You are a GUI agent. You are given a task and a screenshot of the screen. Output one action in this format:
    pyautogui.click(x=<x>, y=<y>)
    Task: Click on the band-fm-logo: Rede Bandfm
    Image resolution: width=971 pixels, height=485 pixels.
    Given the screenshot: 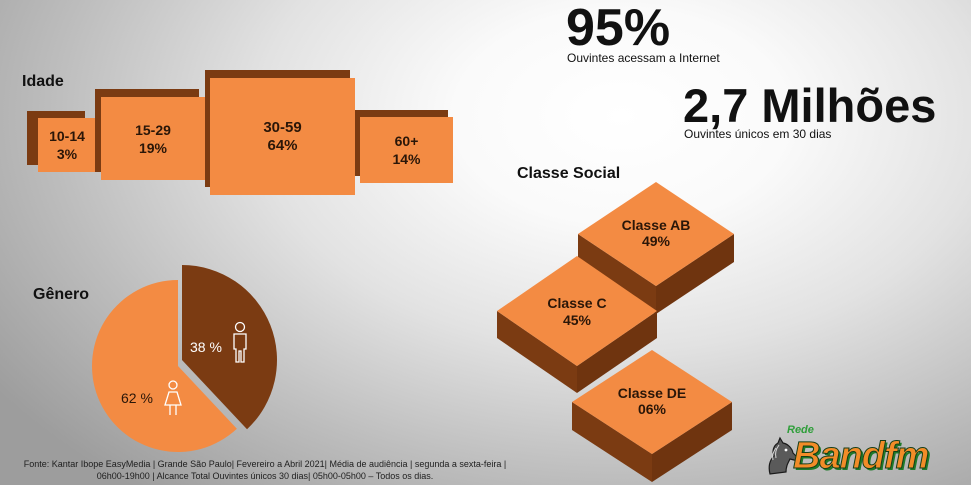 What is the action you would take?
    pyautogui.click(x=855, y=452)
    